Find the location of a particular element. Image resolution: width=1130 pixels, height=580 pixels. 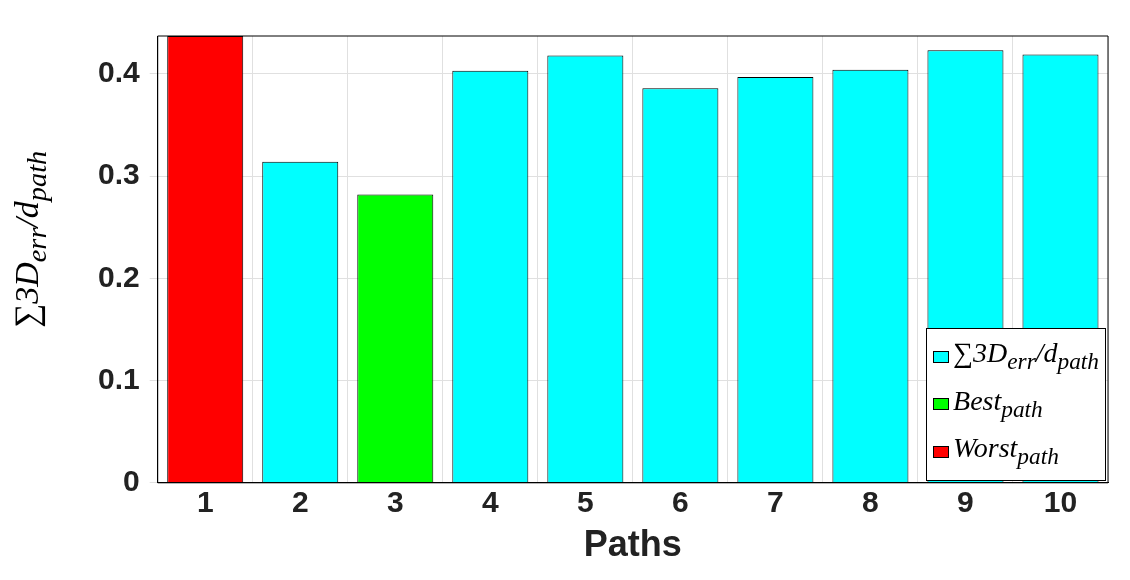

legend-label: Worst$_{path}$ is located at coordinates (1006, 451).